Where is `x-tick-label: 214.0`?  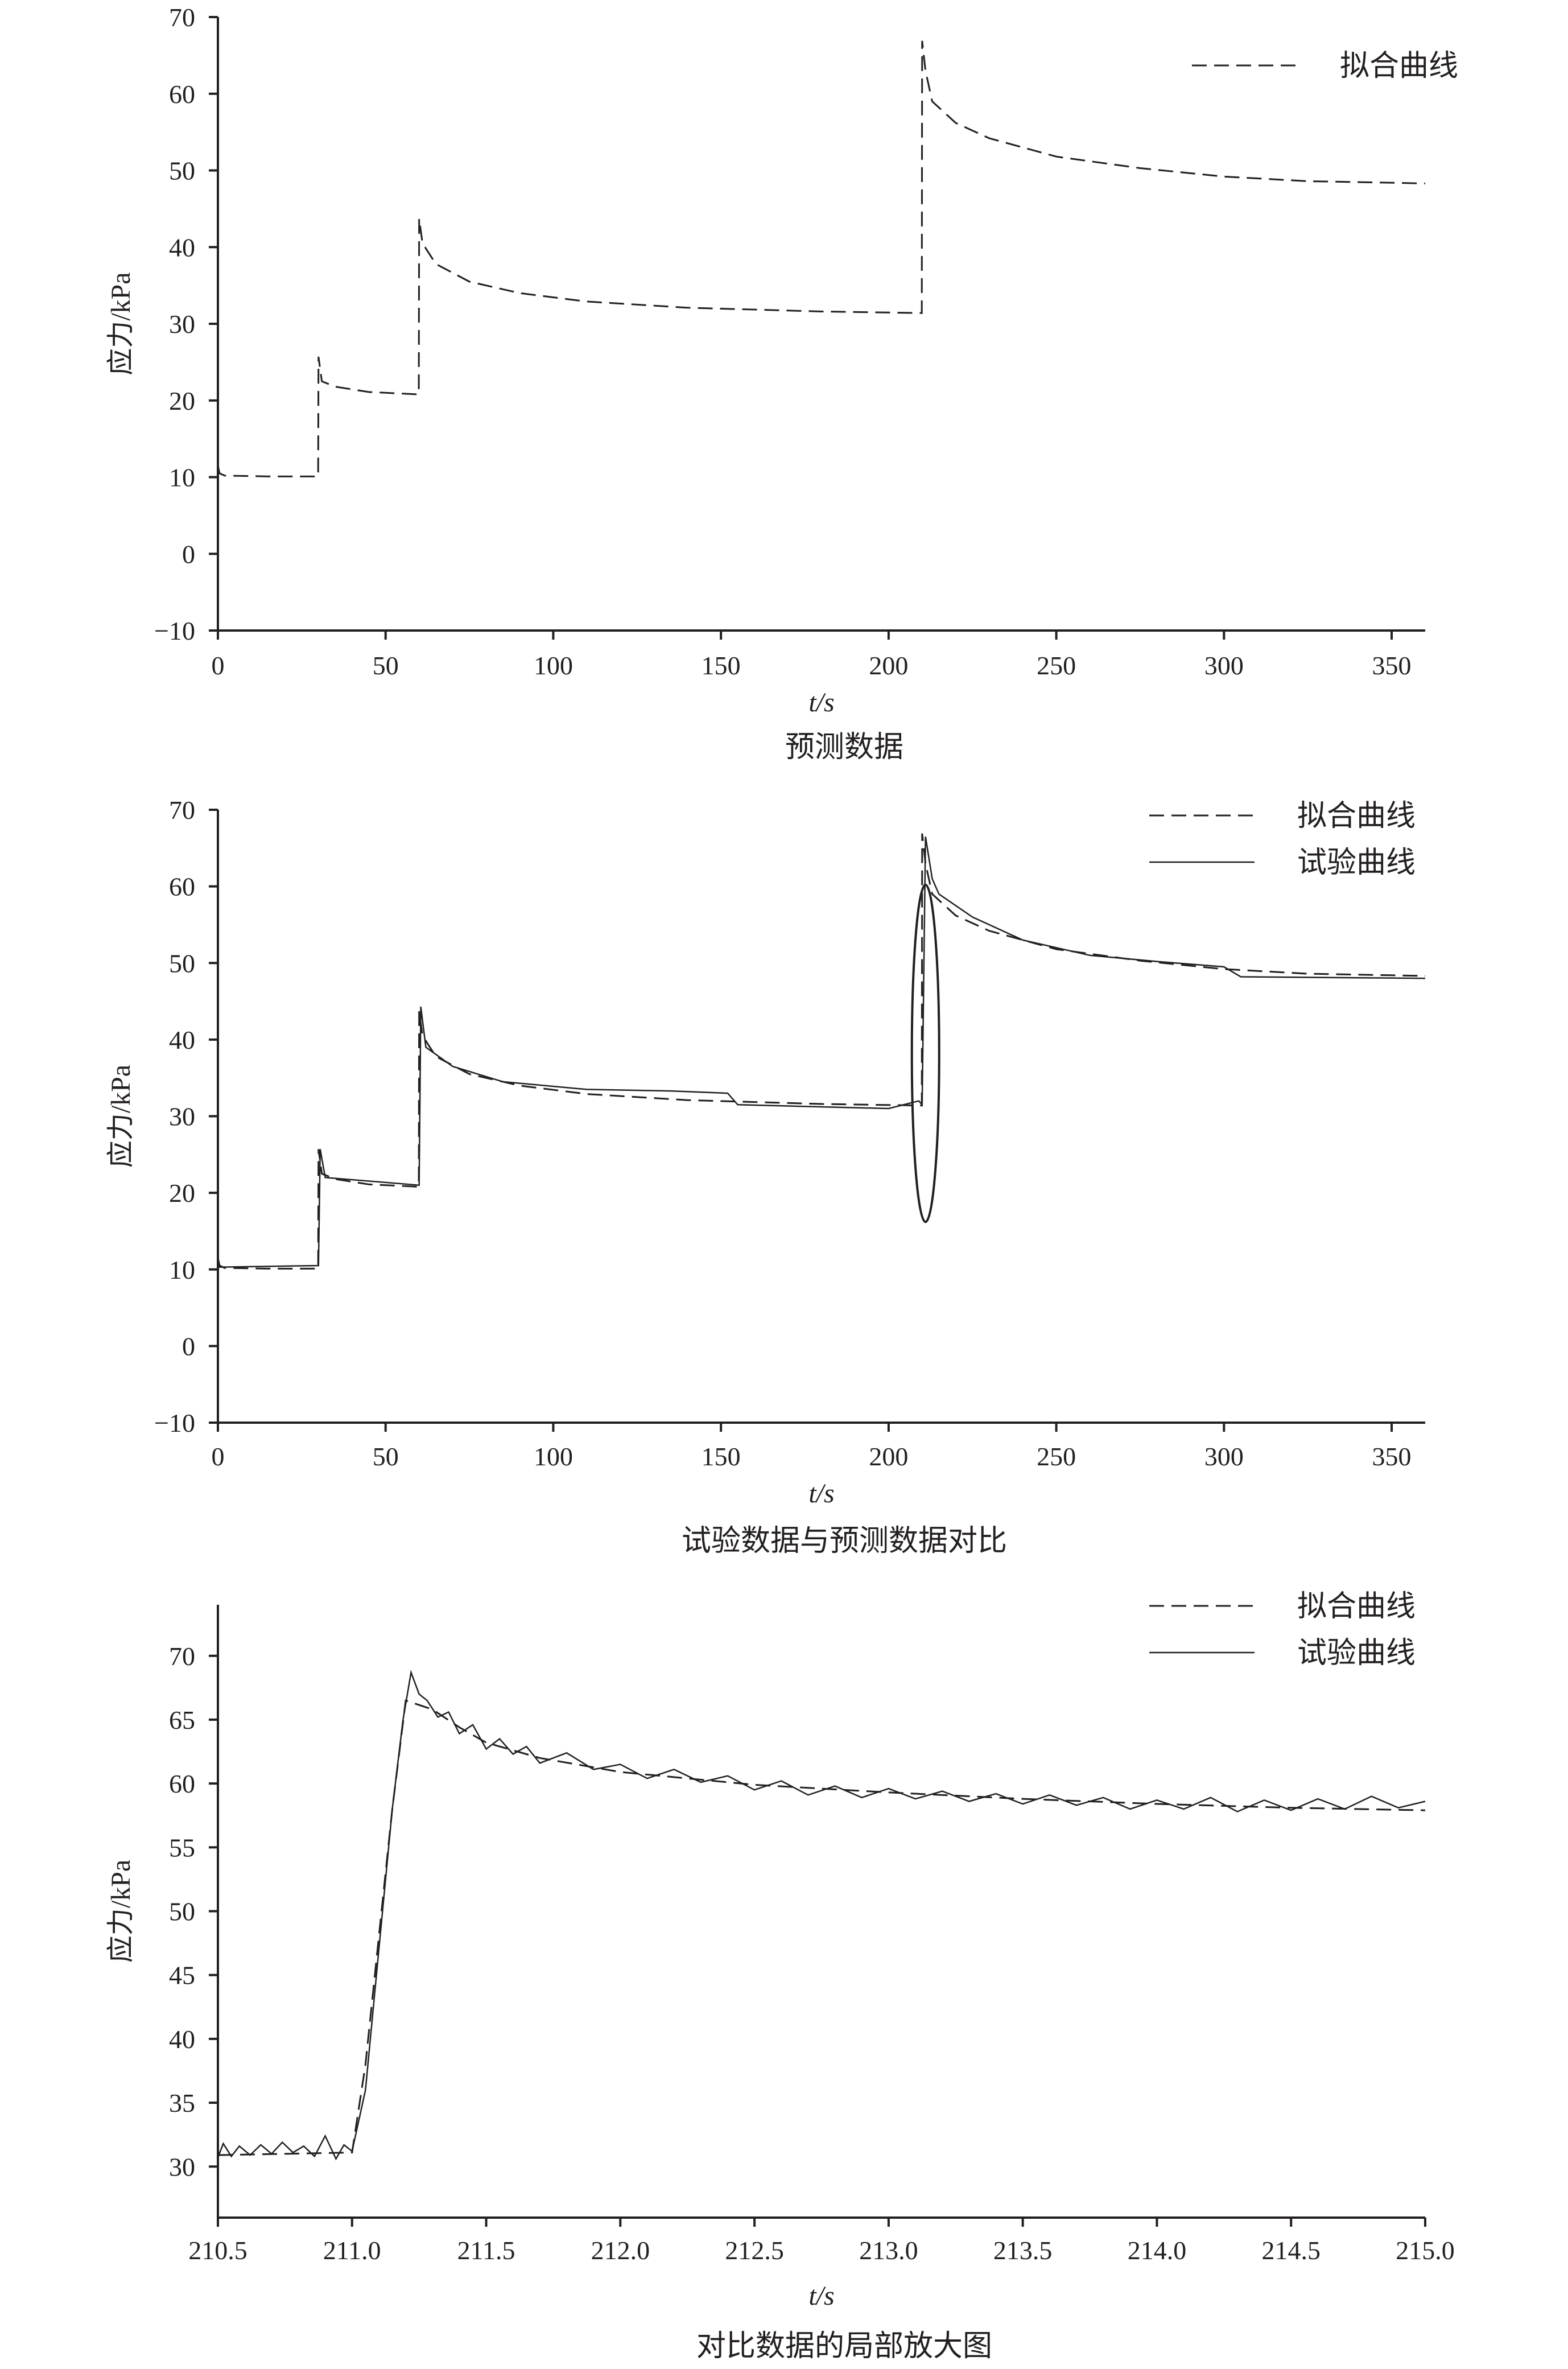
x-tick-label: 214.0 is located at coordinates (1157, 2250).